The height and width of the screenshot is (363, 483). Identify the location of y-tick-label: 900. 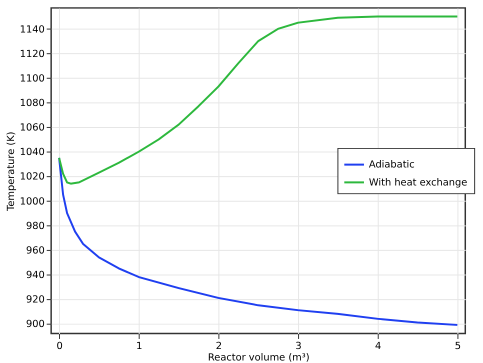
(35, 324).